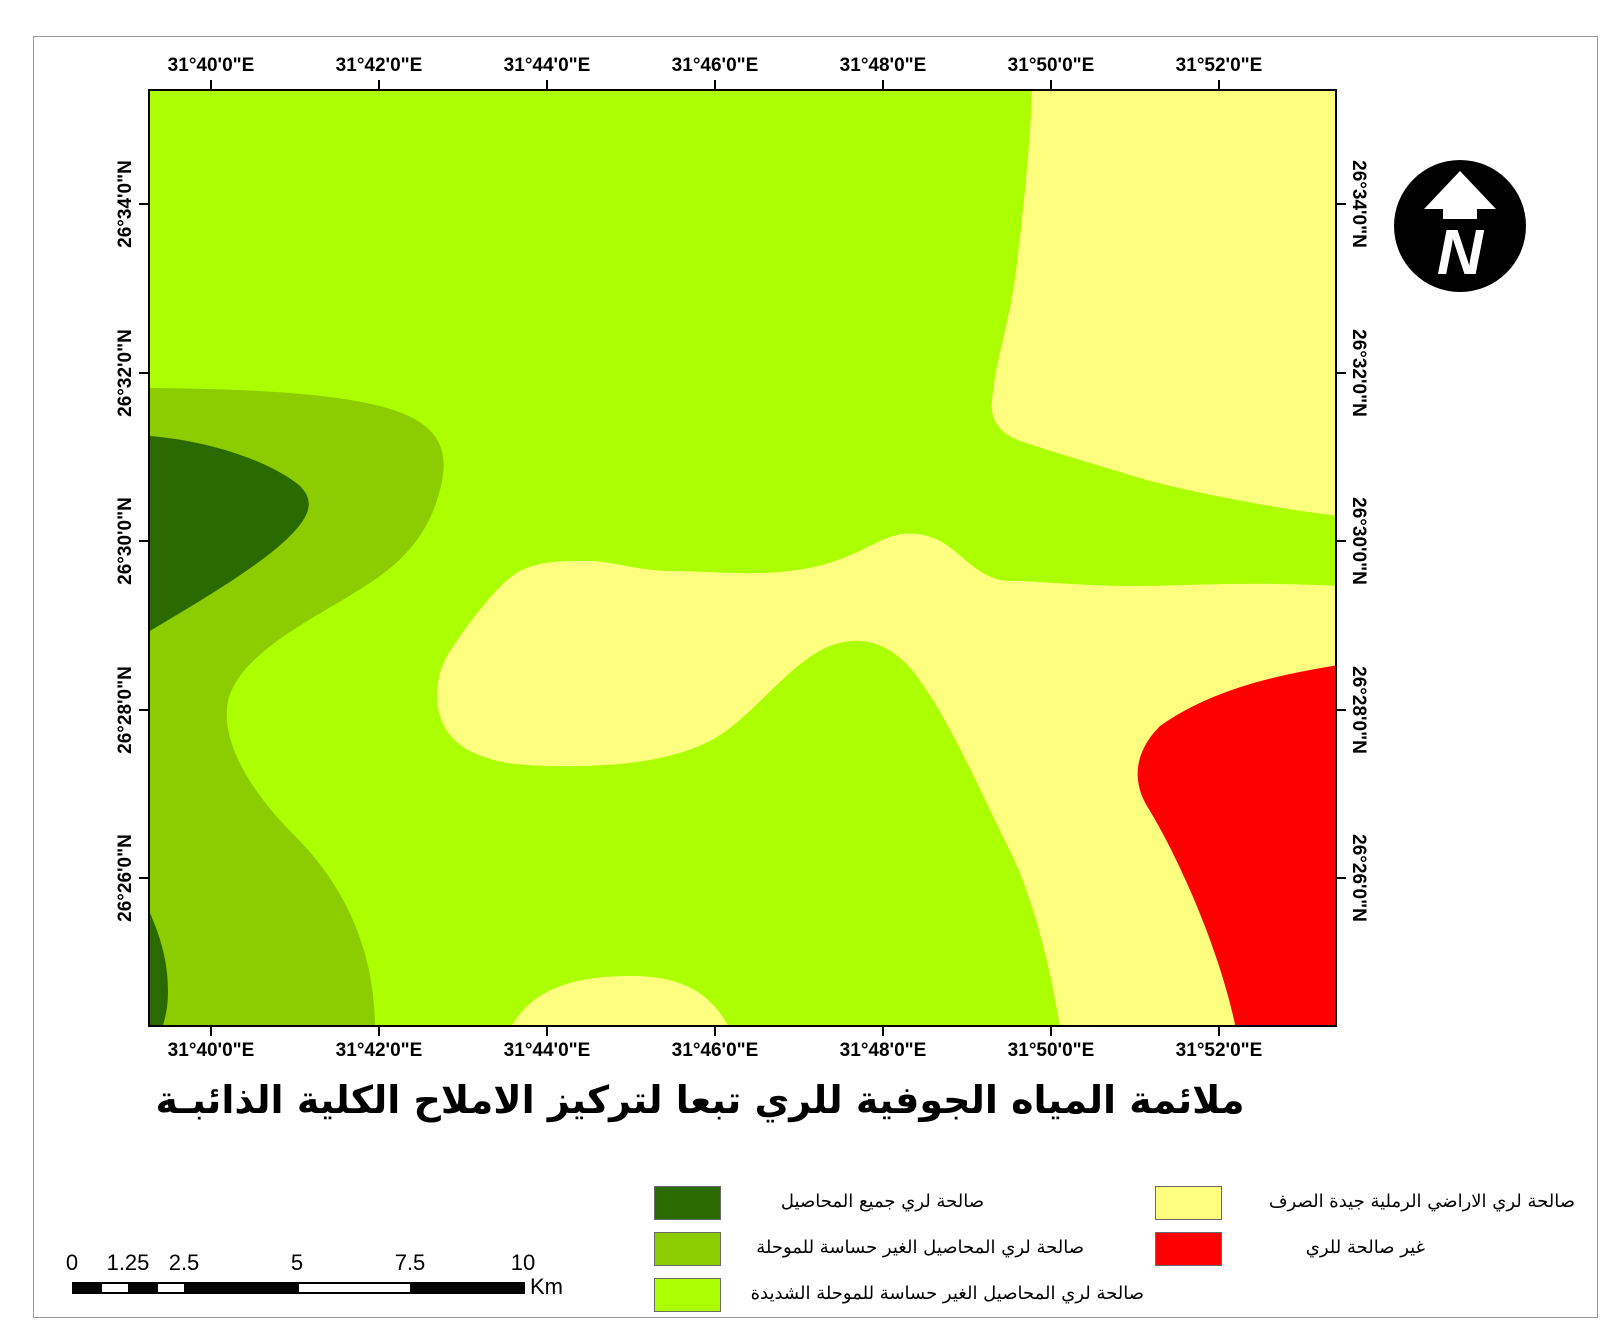 The image size is (1600, 1333). What do you see at coordinates (1188, 1249) in the screenshot?
I see `legend-swatch-red` at bounding box center [1188, 1249].